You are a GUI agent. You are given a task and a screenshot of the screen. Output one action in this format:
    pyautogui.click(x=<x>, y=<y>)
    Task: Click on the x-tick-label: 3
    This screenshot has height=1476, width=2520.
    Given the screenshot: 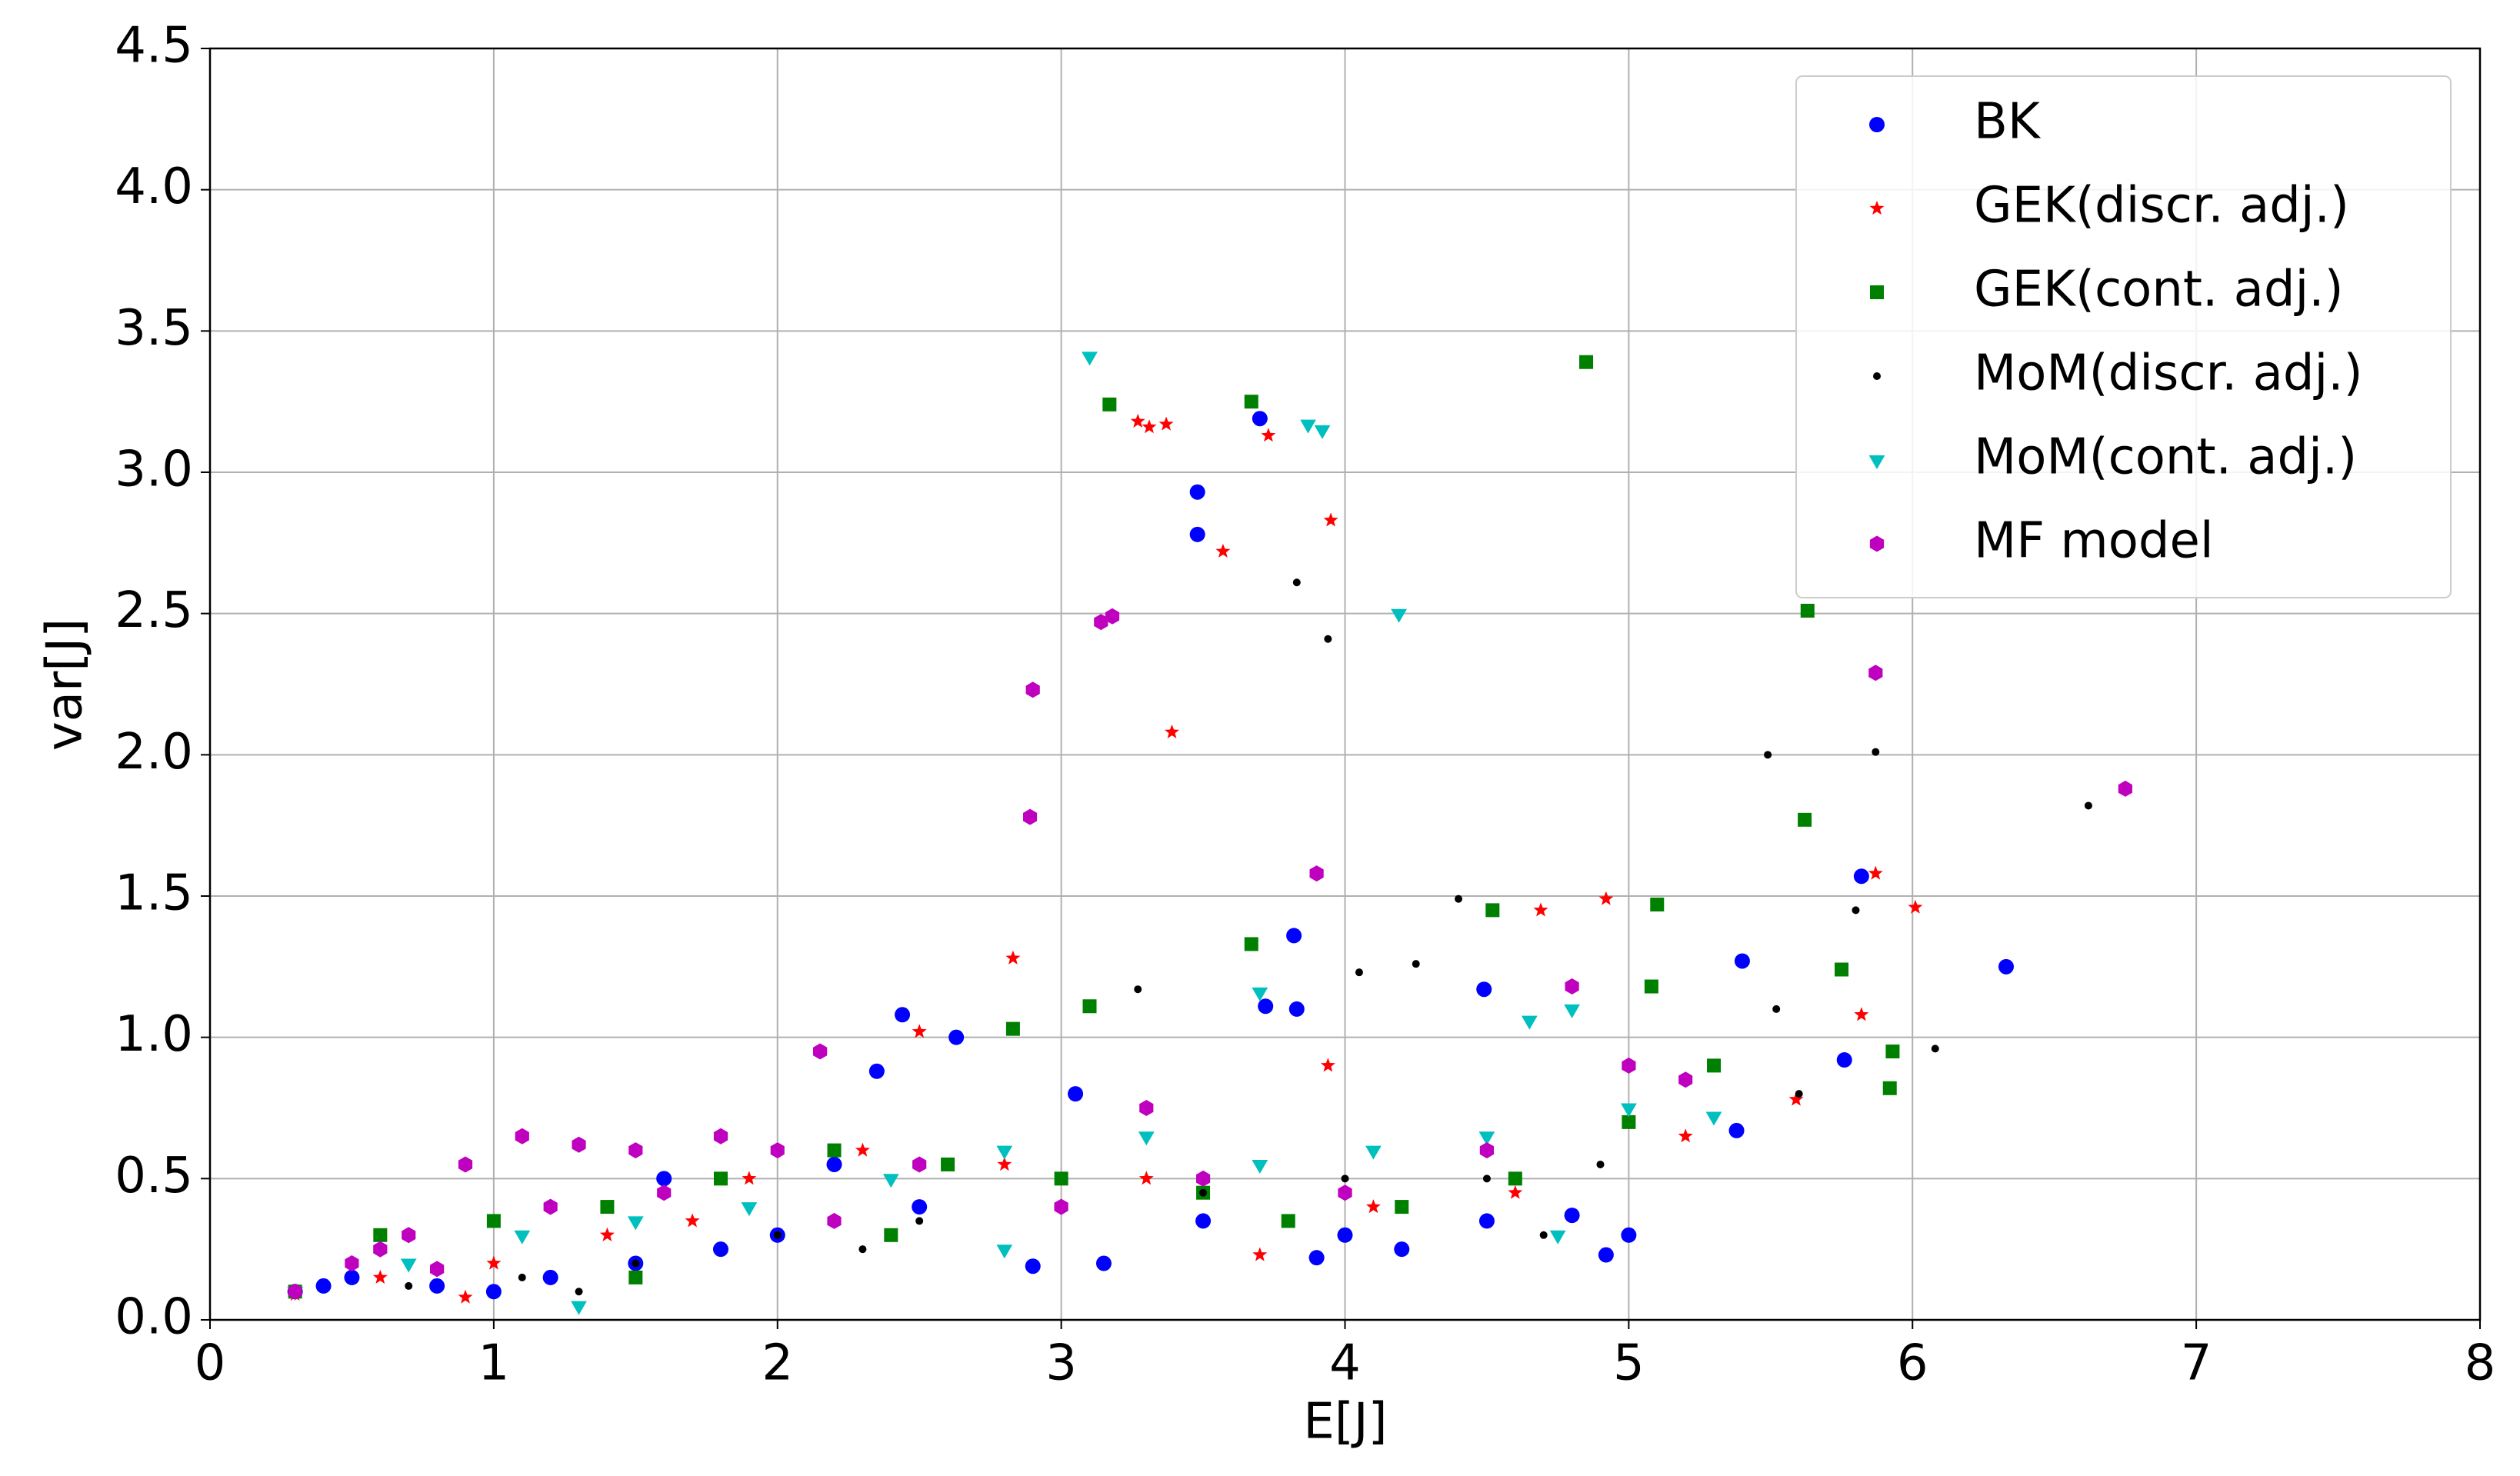 What is the action you would take?
    pyautogui.click(x=1061, y=1363)
    